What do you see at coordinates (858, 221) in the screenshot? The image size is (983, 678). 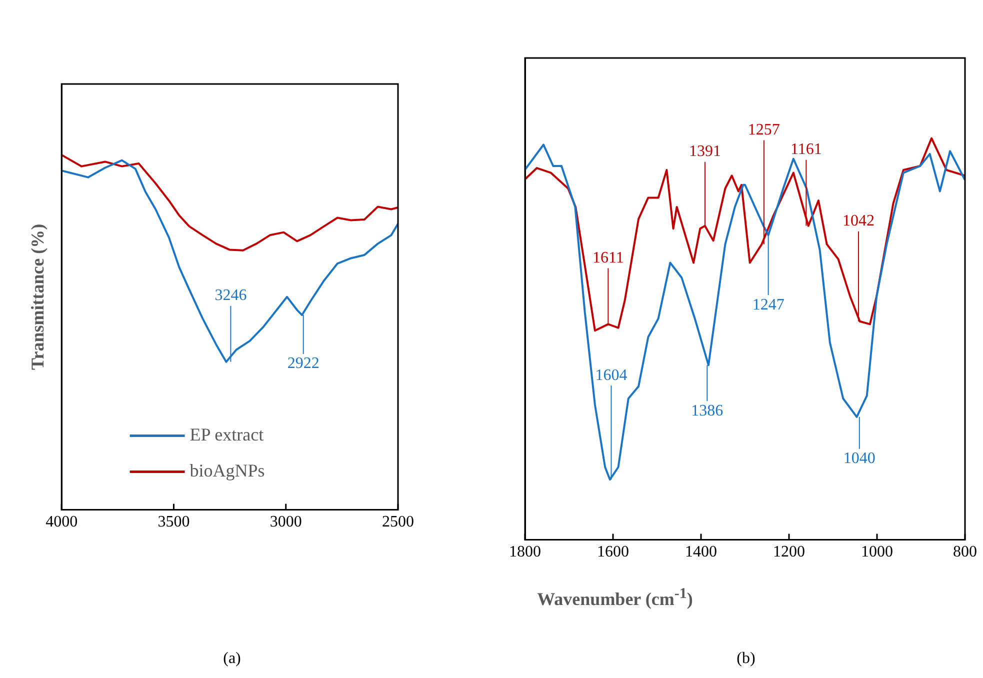 I see `annotation: 1042` at bounding box center [858, 221].